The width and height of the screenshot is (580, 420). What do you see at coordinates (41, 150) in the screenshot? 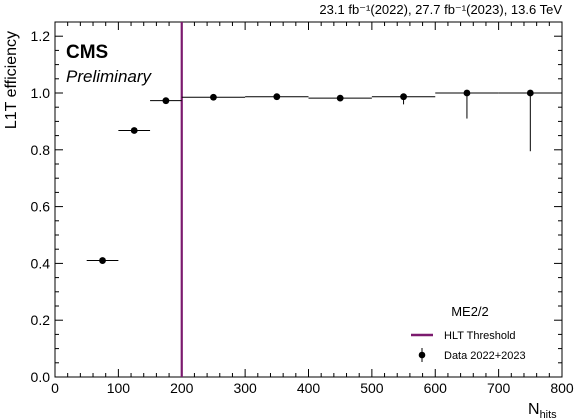
I see `y-tick-label: 0.8` at bounding box center [41, 150].